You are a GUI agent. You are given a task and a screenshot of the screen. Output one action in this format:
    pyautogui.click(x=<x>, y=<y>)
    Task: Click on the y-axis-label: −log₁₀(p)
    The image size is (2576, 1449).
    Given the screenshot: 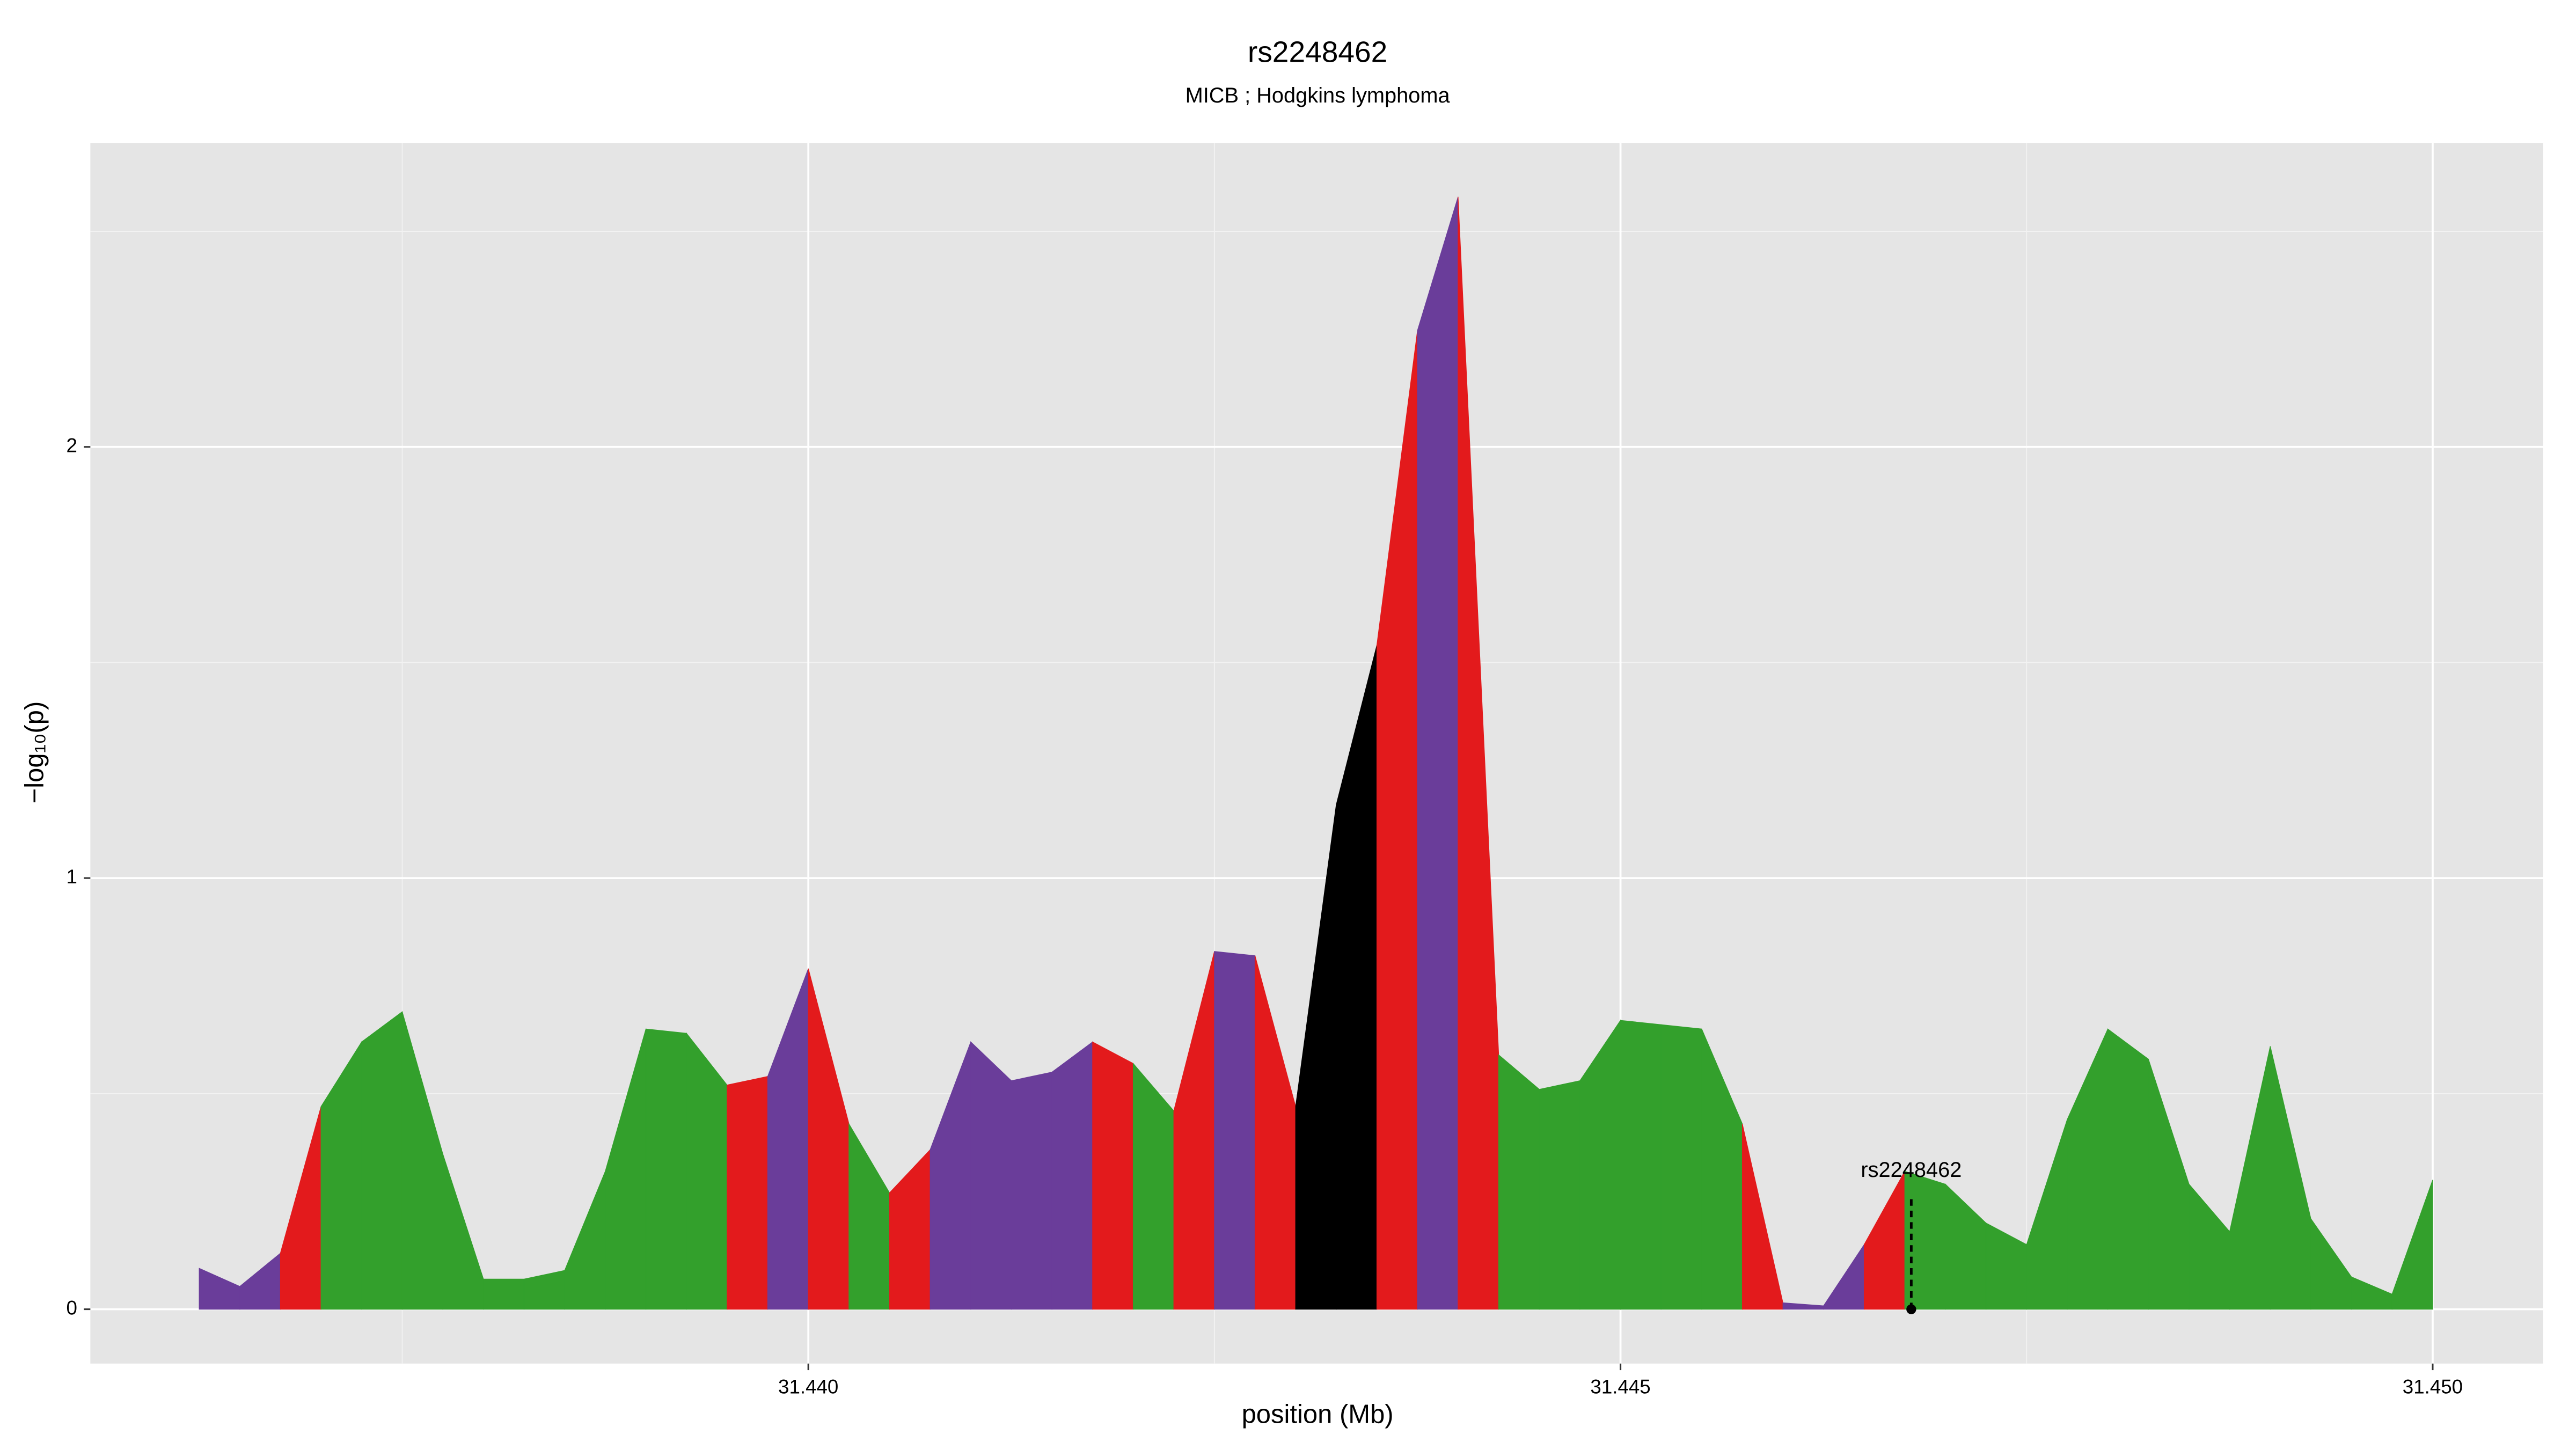 What is the action you would take?
    pyautogui.click(x=34, y=752)
    